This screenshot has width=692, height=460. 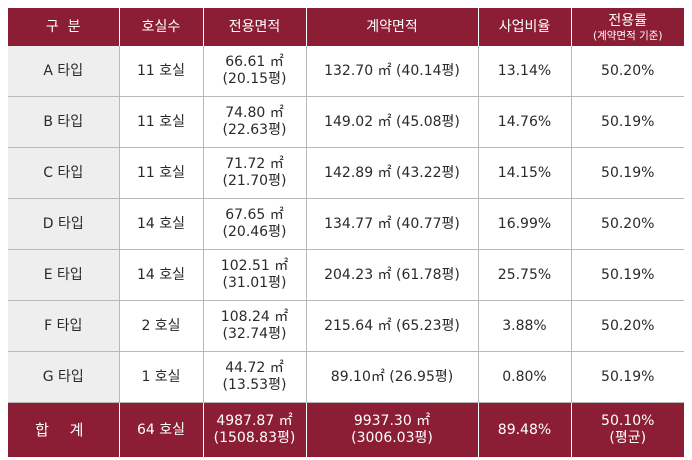 I want to click on header-rooms: 호실수, so click(x=160, y=27).